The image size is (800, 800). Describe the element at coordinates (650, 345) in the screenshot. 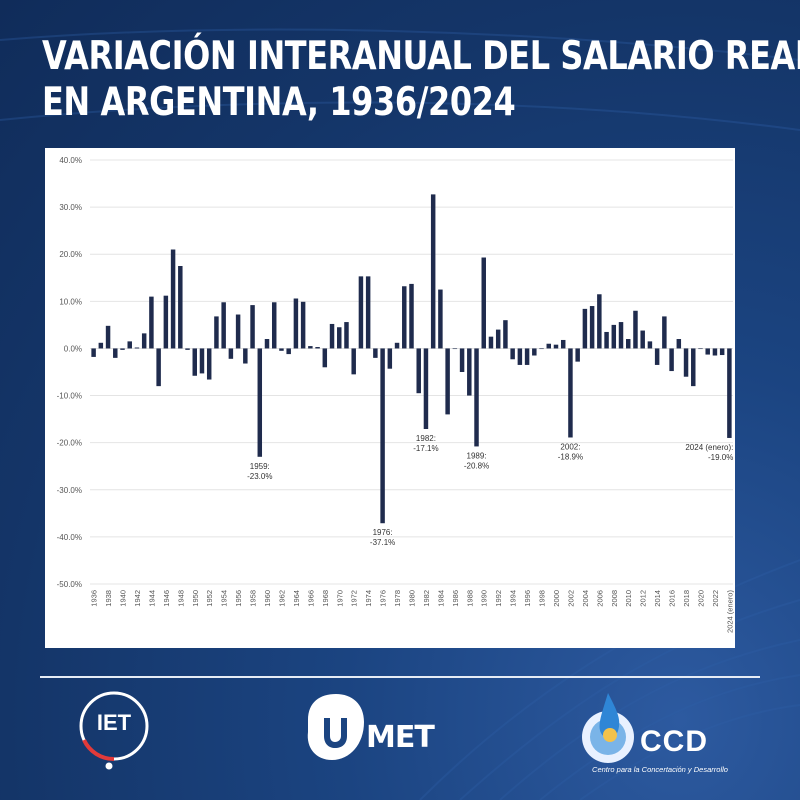

I see `bar-2013` at that location.